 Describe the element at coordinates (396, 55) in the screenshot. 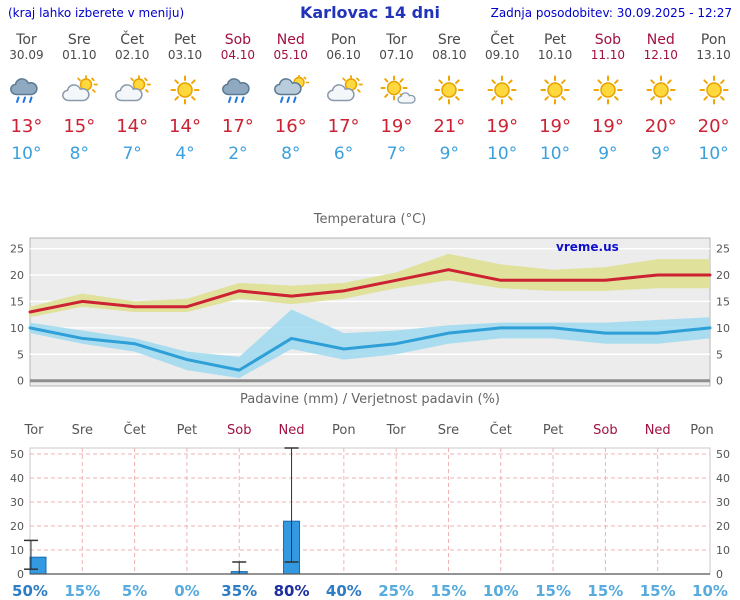

I see `day-date: 07.10` at that location.